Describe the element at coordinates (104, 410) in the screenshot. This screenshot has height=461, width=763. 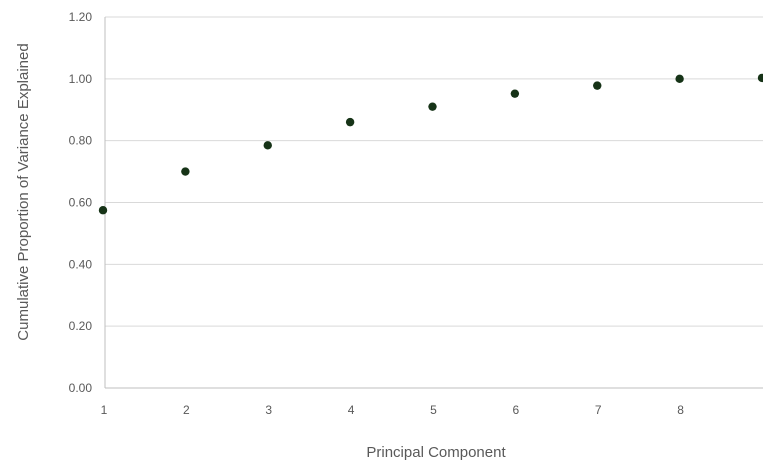
I see `x-tick-label: 1` at that location.